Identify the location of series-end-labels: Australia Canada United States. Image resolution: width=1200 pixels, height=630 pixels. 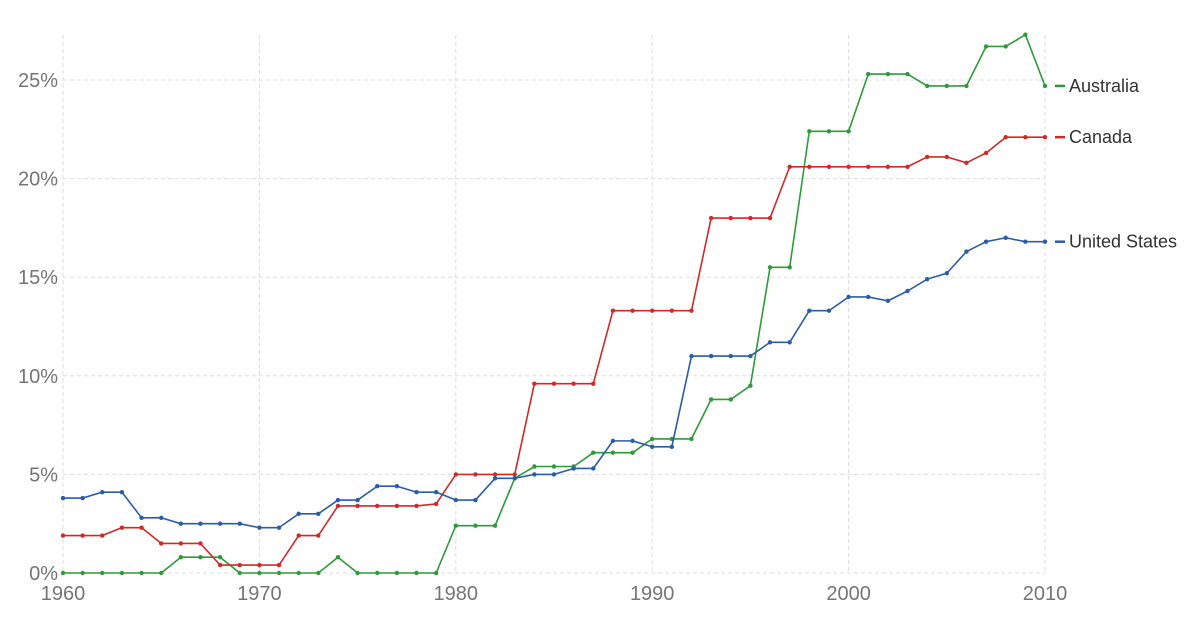
(1116, 164).